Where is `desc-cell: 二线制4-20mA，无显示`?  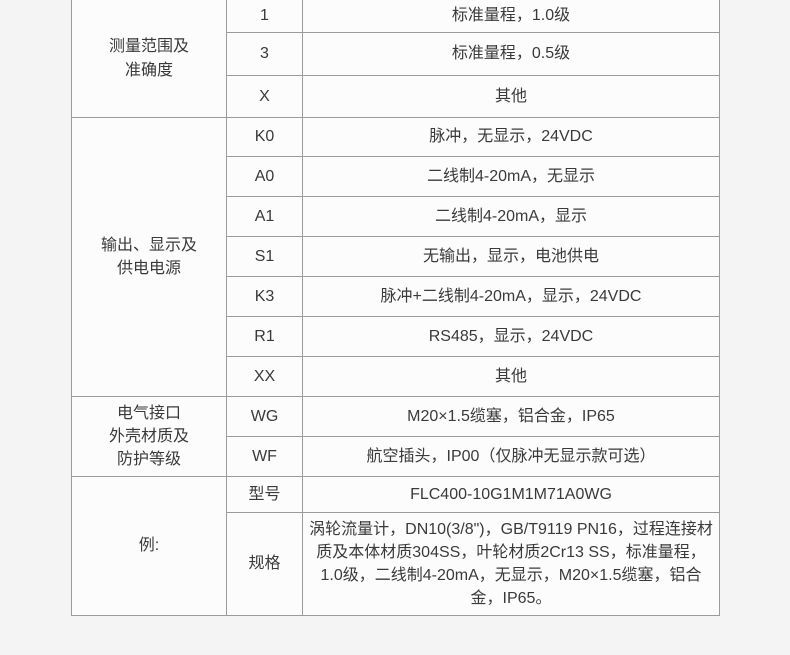 desc-cell: 二线制4-20mA，无显示 is located at coordinates (511, 176).